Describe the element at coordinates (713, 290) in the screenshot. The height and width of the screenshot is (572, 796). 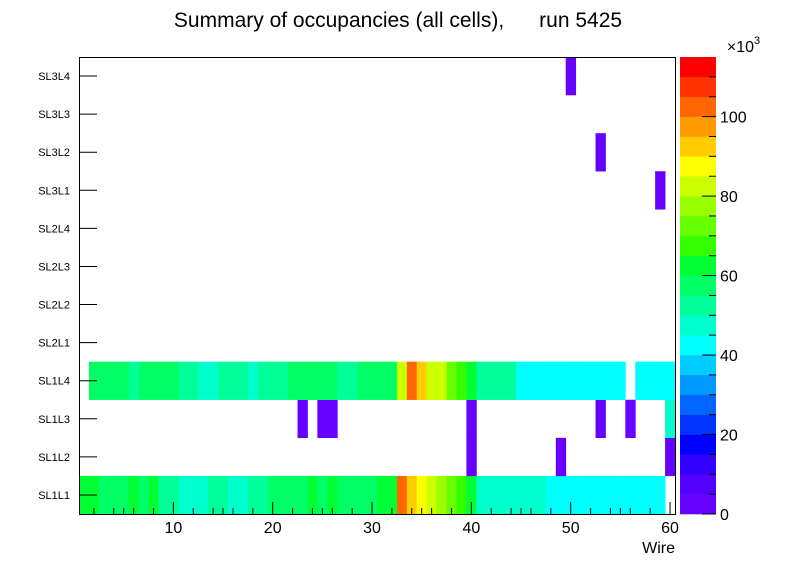
I see `color-scale: 0 20 40 60 80 100` at that location.